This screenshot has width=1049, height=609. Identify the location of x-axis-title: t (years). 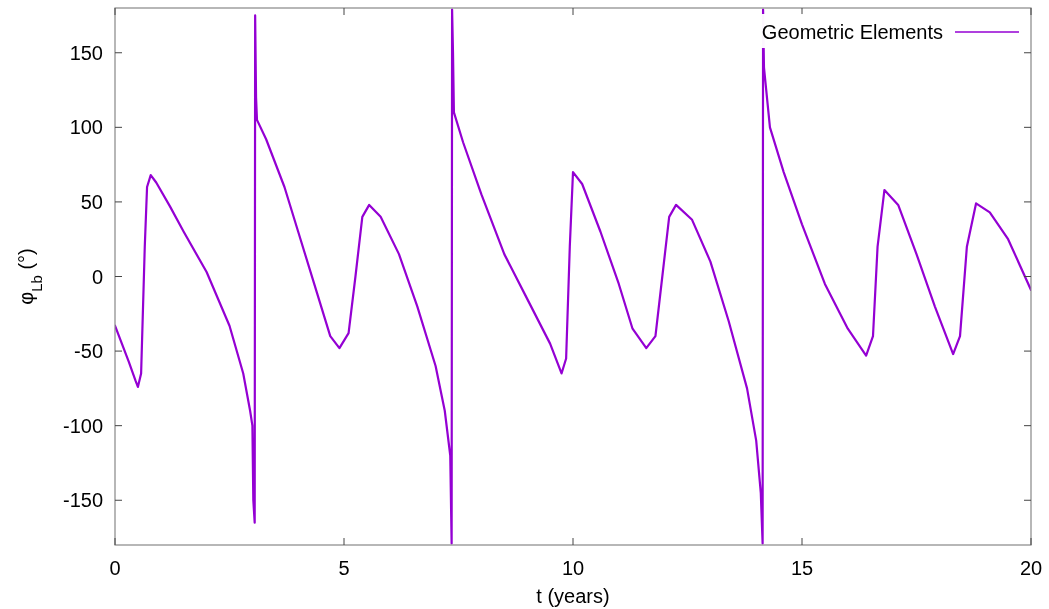
(573, 596).